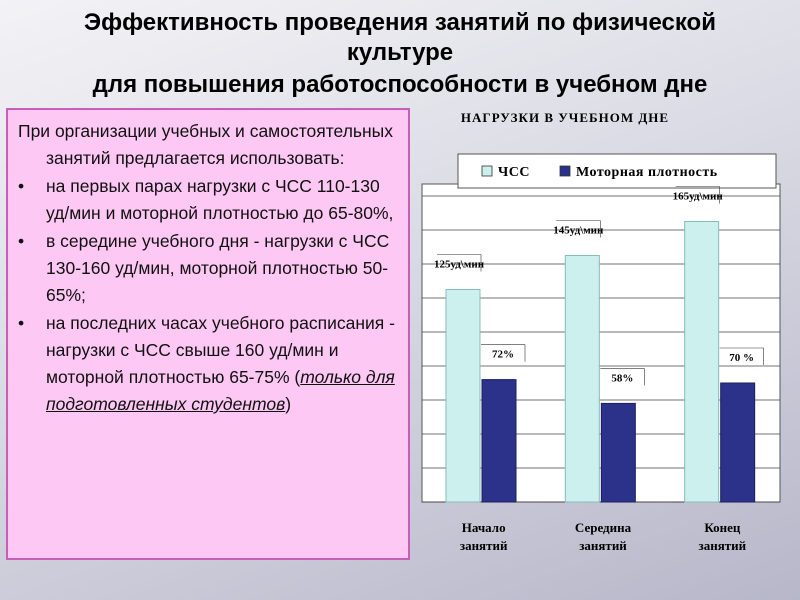 This screenshot has height=600, width=800. Describe the element at coordinates (503, 355) in the screenshot. I see `data-label-density-1: 72%` at that location.